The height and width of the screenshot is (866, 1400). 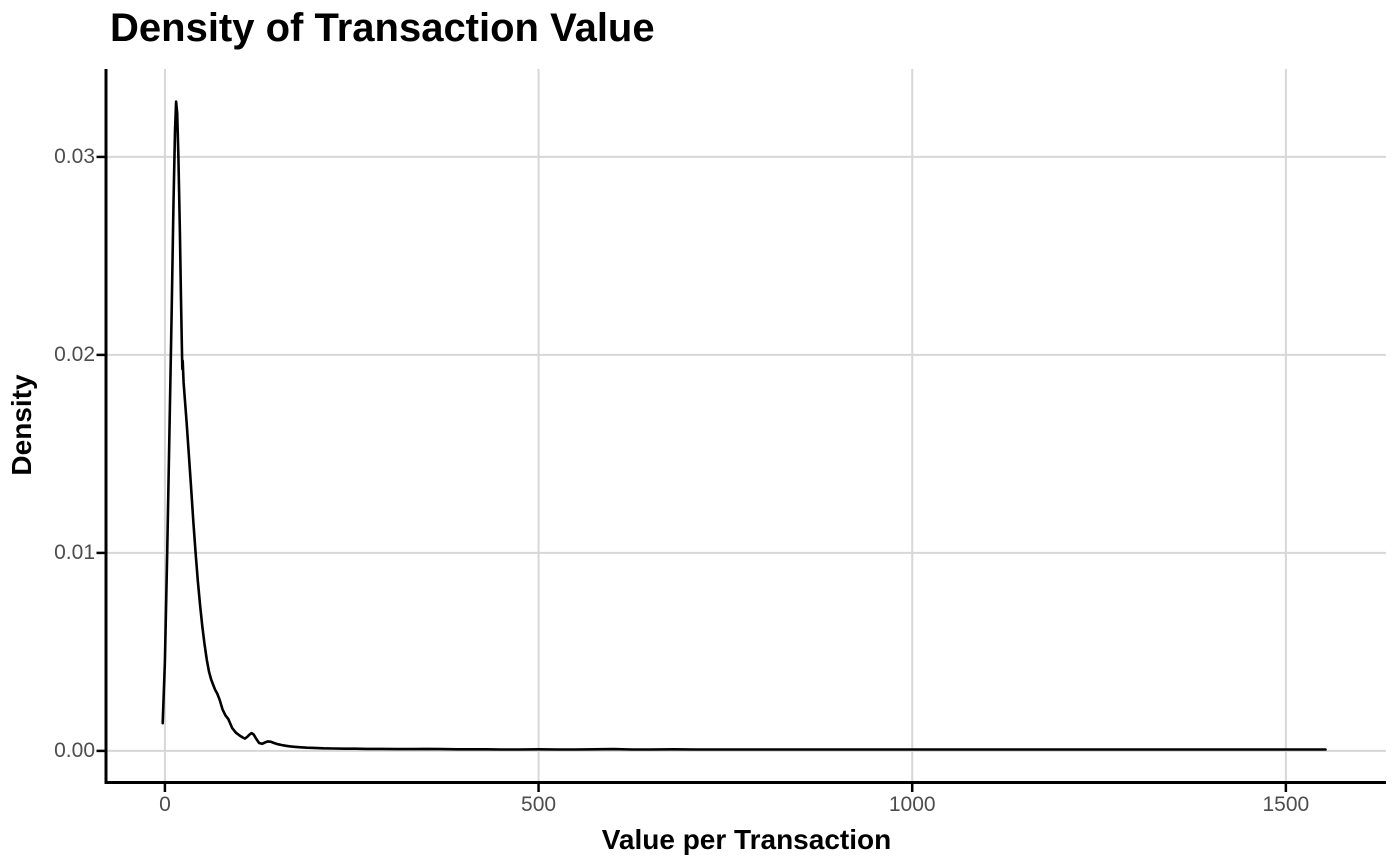 I want to click on y-tick-label: 0.01, so click(x=74, y=552).